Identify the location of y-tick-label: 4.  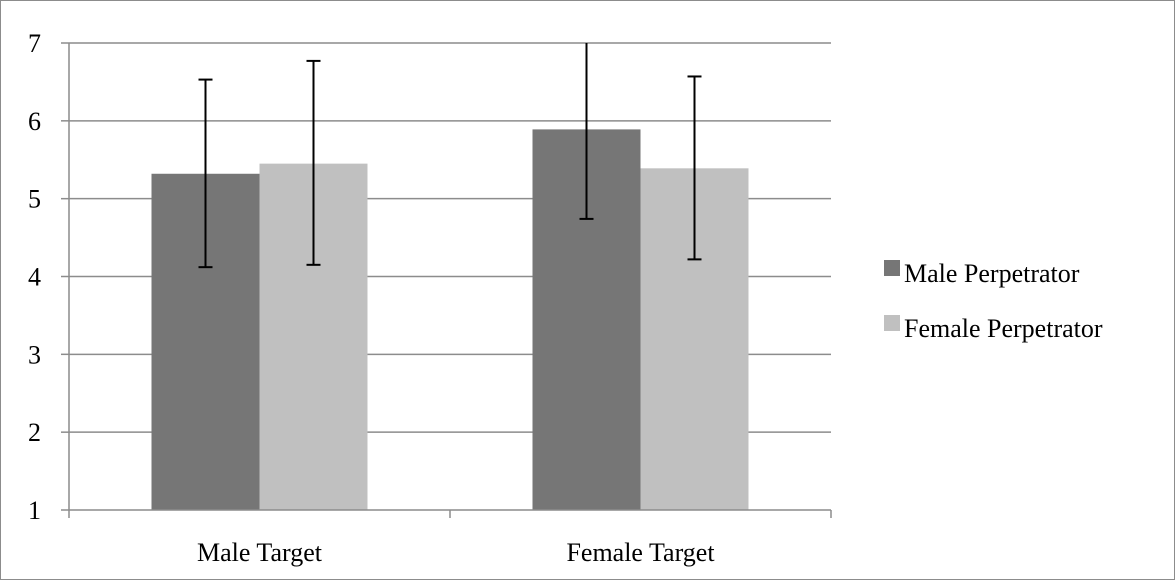
(34, 277).